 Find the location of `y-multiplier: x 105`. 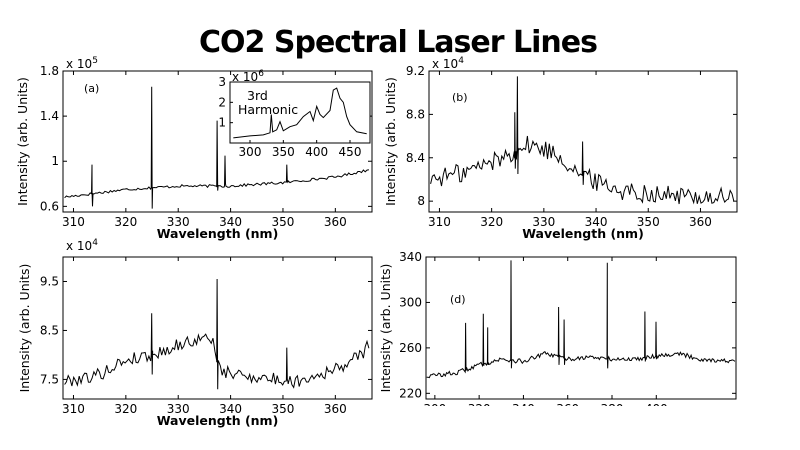

y-multiplier: x 105 is located at coordinates (82, 63).